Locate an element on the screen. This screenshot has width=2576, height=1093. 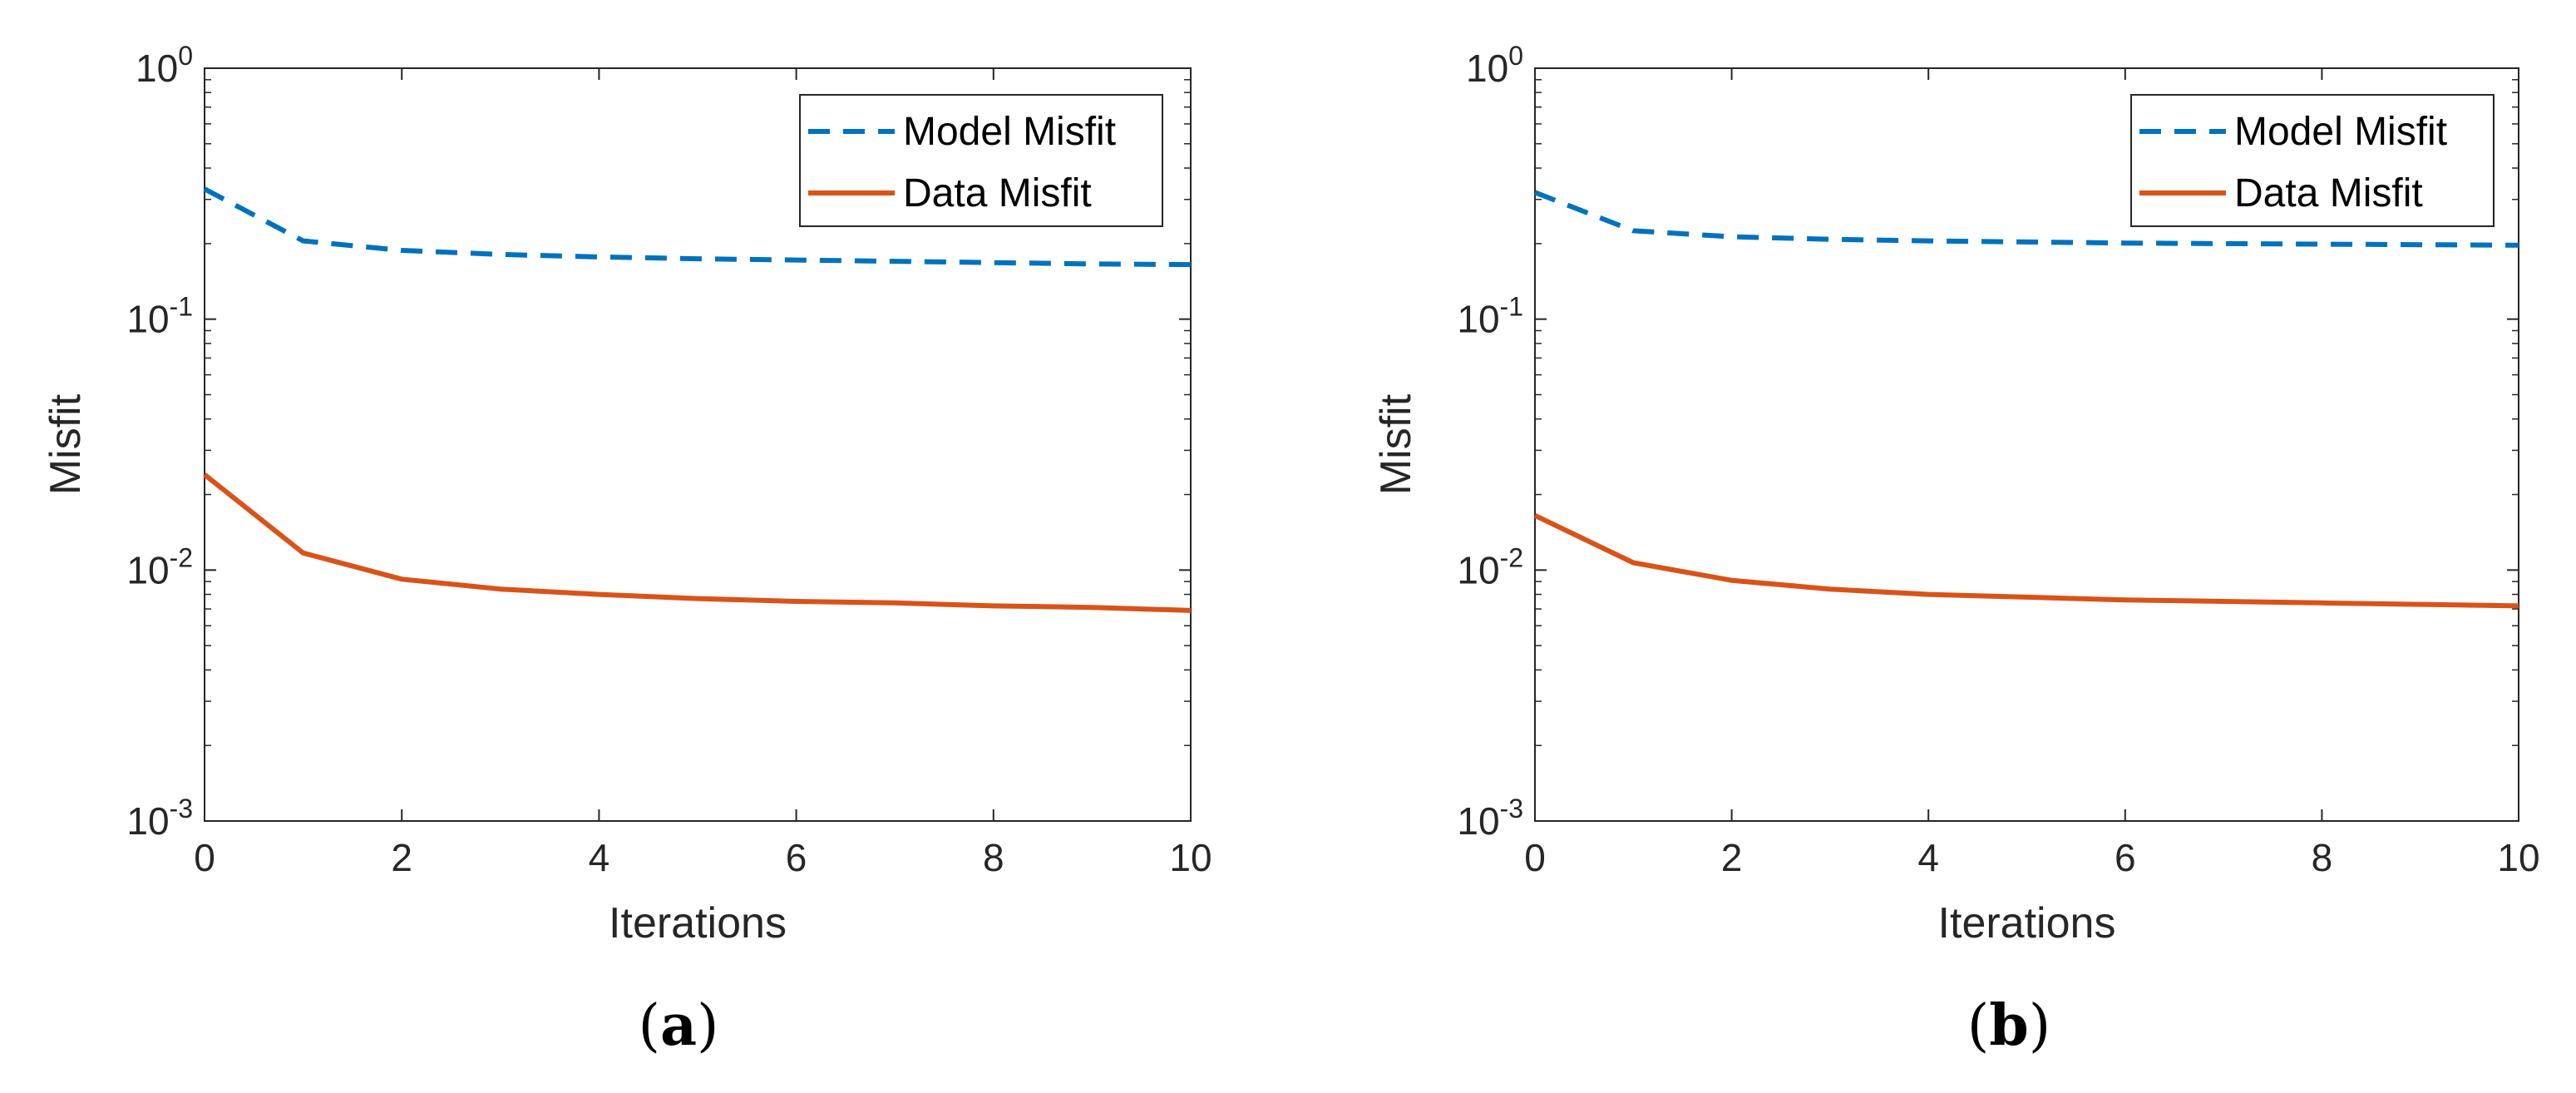
panel-caption: (a) is located at coordinates (678, 1025).